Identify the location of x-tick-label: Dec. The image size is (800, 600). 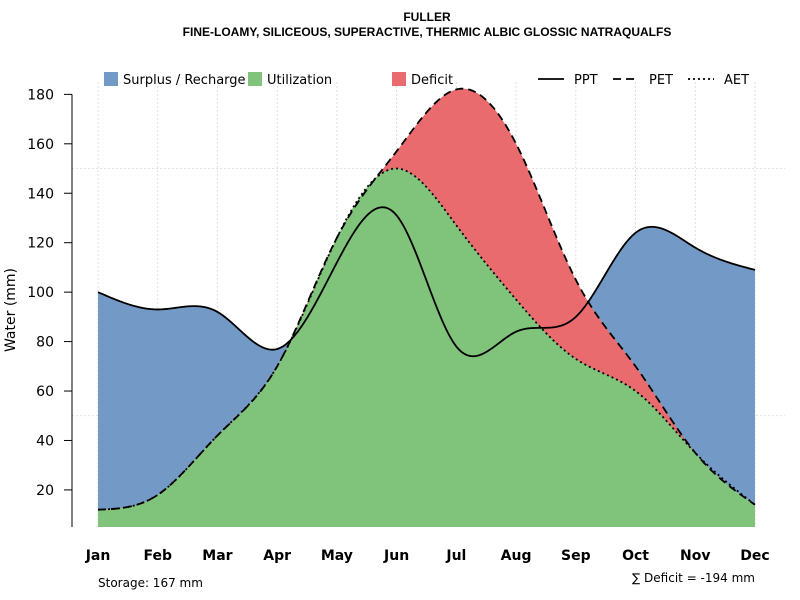
(754, 556).